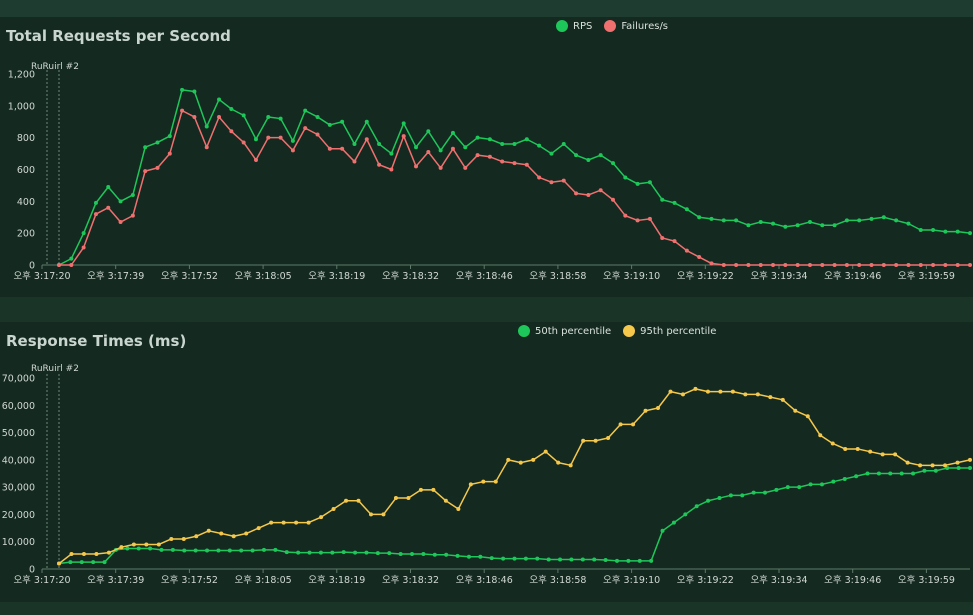 The width and height of the screenshot is (973, 615). What do you see at coordinates (189, 580) in the screenshot?
I see `x-tick-label: 오후 3:17:52` at bounding box center [189, 580].